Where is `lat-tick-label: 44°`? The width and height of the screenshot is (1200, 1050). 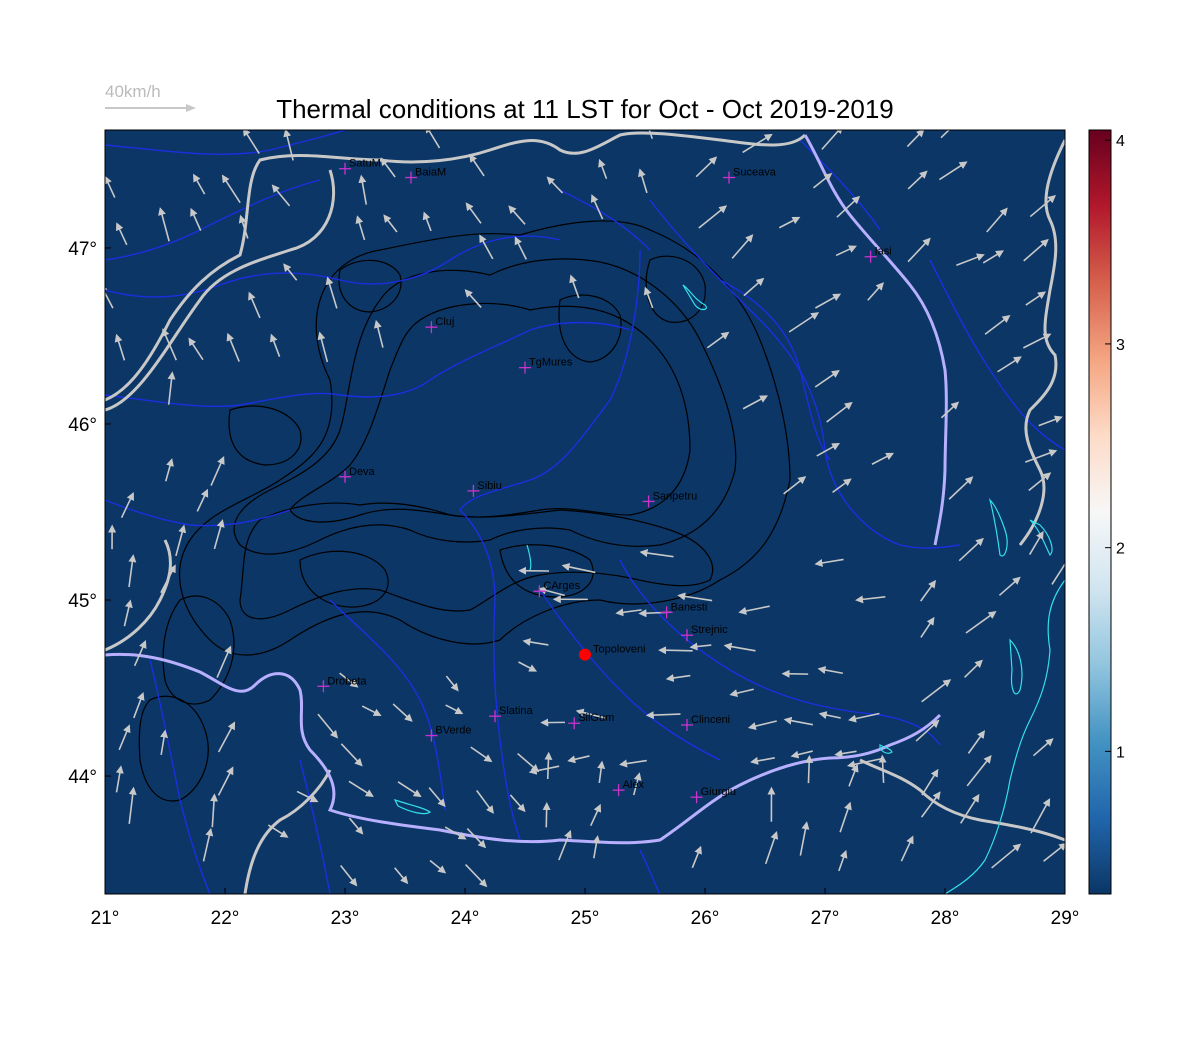
lat-tick-label: 44° is located at coordinates (82, 777).